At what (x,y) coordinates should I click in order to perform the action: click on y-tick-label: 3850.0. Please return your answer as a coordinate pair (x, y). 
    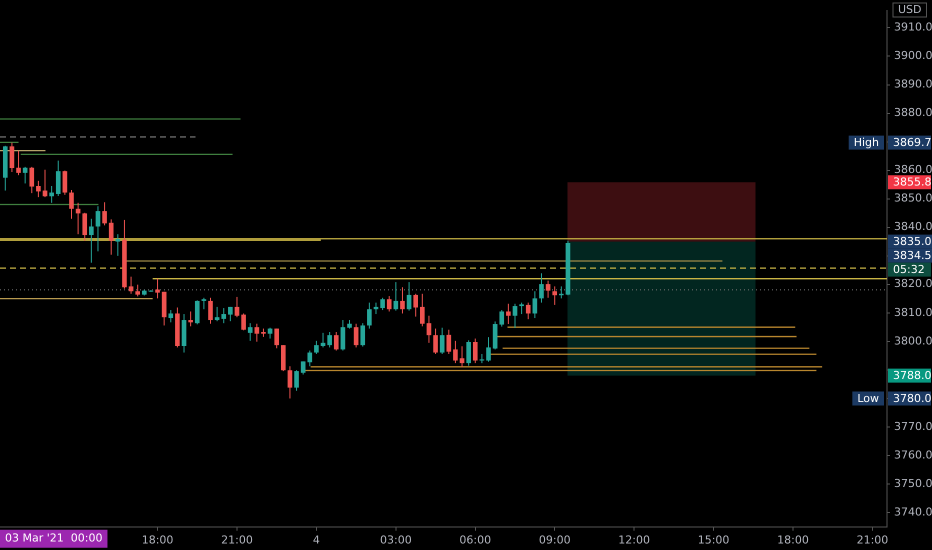
    Looking at the image, I should click on (913, 198).